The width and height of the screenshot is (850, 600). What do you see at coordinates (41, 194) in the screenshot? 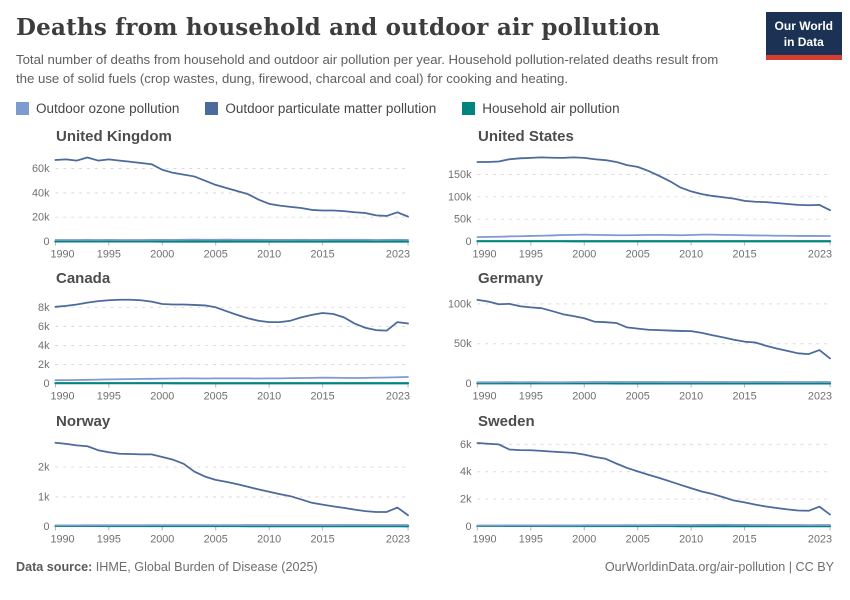
I see `y-axis-tick-label: 40k` at bounding box center [41, 194].